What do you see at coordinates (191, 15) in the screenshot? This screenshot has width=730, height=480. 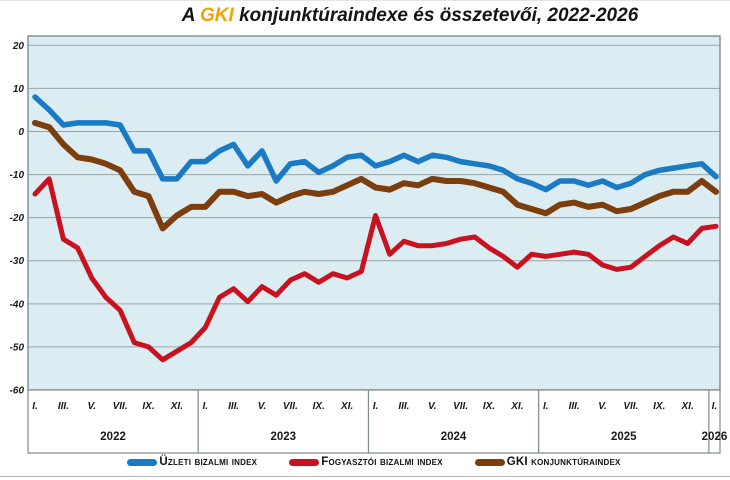 I see `title-prefix: A` at bounding box center [191, 15].